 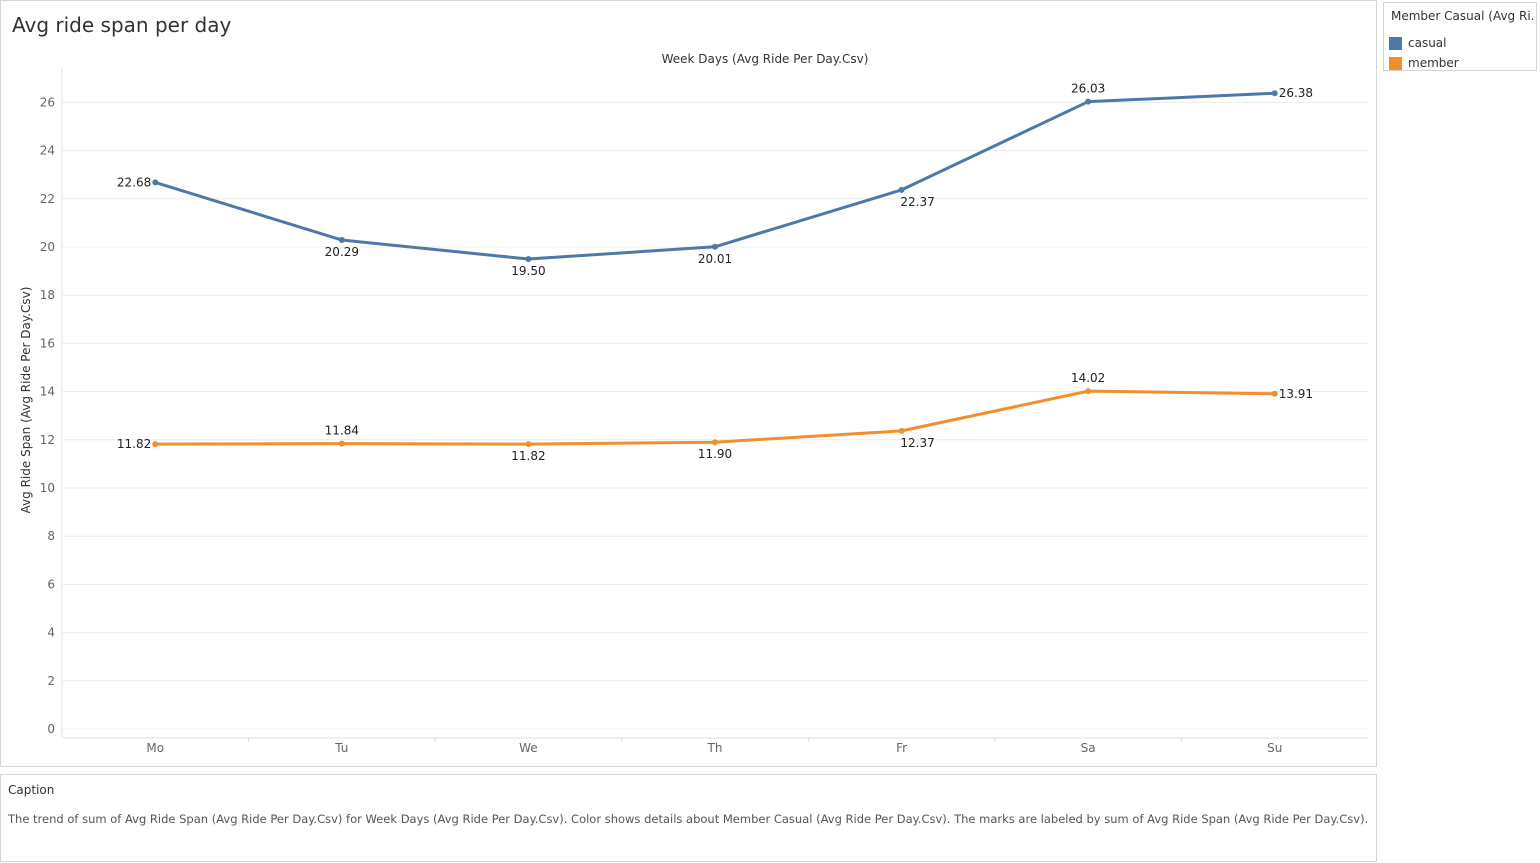 I want to click on x-tick-label: Sa, so click(x=1088, y=748).